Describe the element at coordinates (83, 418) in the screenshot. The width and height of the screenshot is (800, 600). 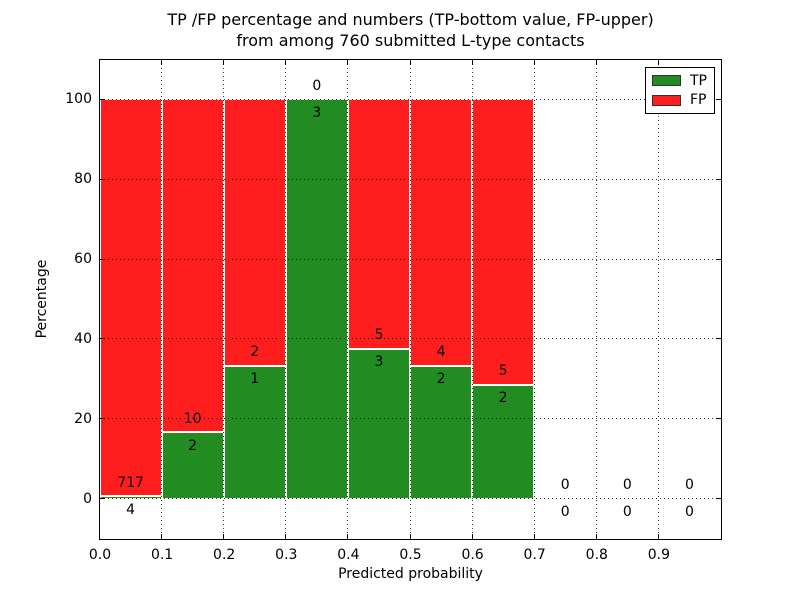
I see `y-tick-label: 20` at that location.